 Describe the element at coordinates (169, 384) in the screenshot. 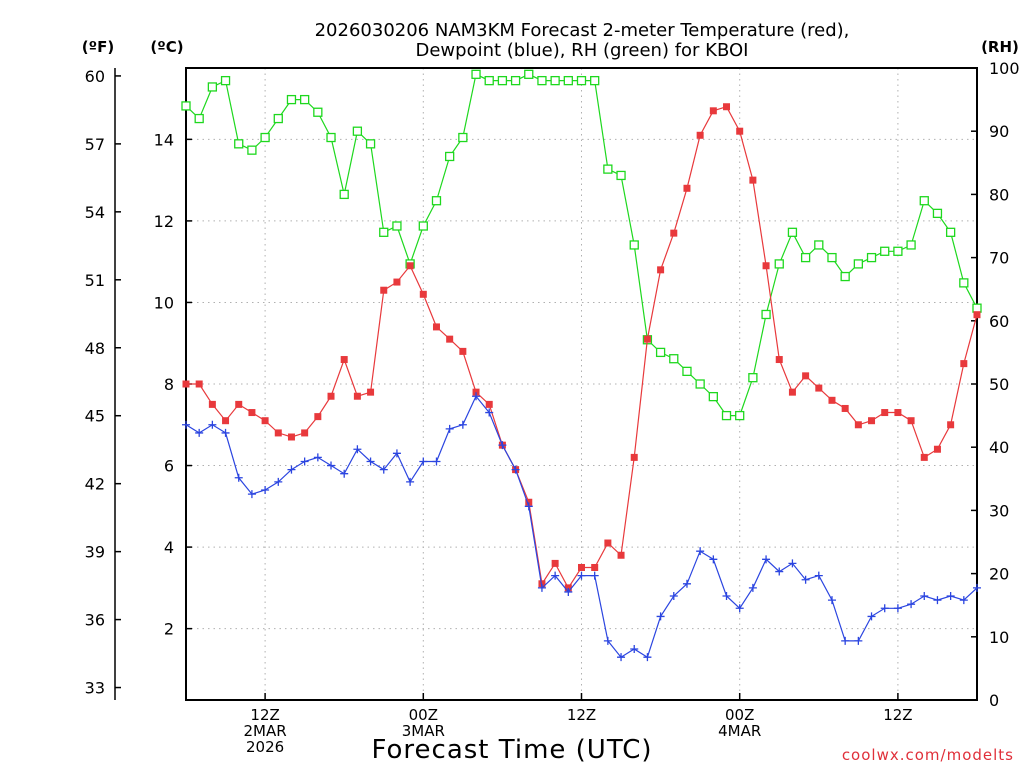

I see `celsius-tick-label: 8` at that location.